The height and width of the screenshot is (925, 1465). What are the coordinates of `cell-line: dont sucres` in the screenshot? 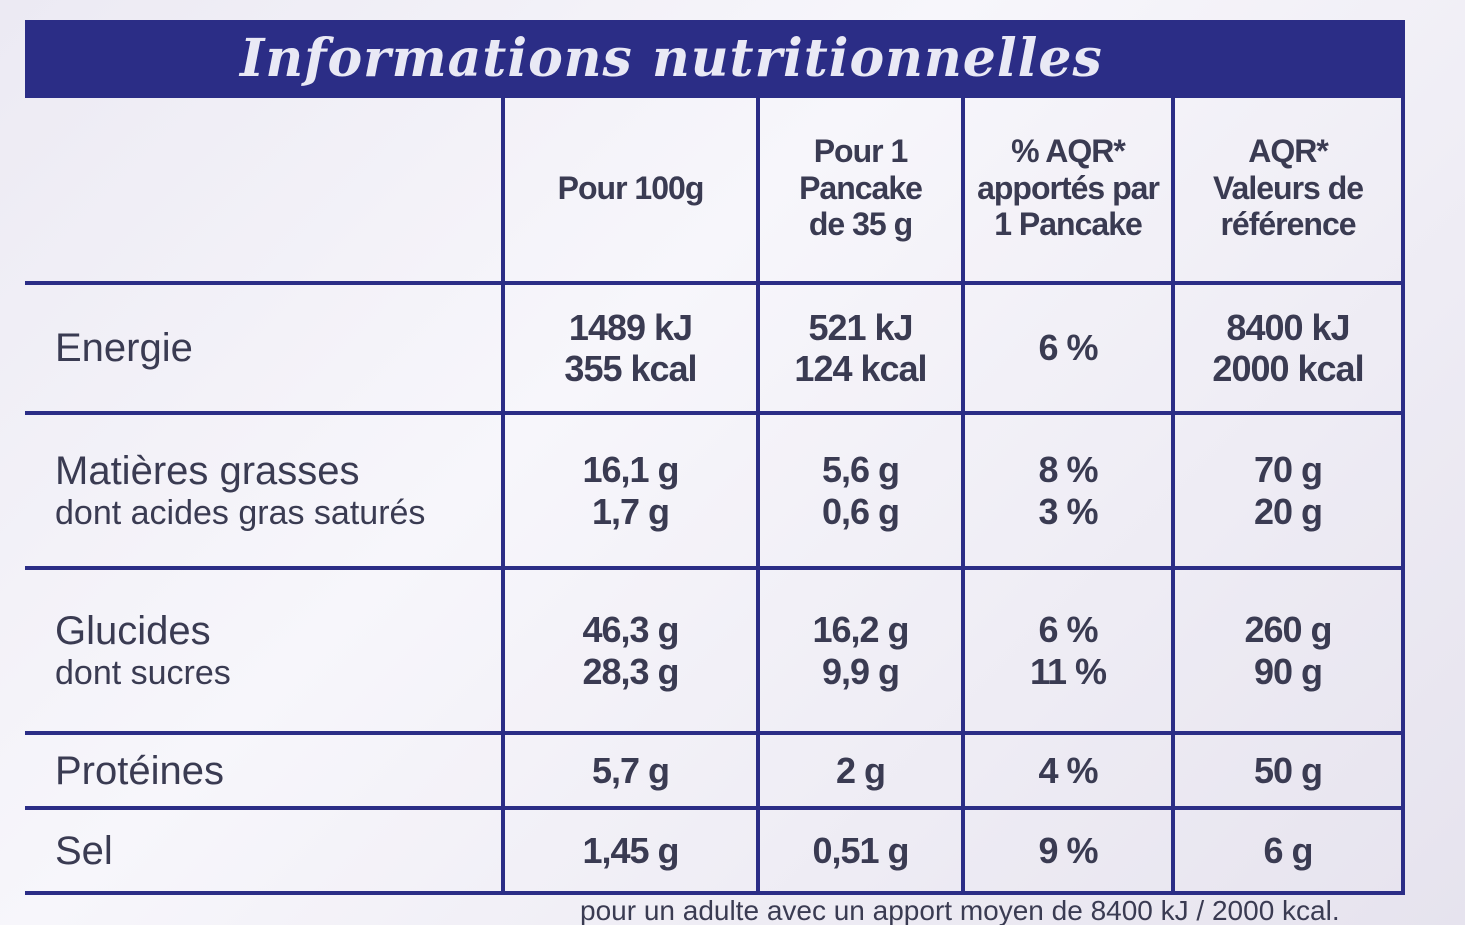 It's located at (143, 672).